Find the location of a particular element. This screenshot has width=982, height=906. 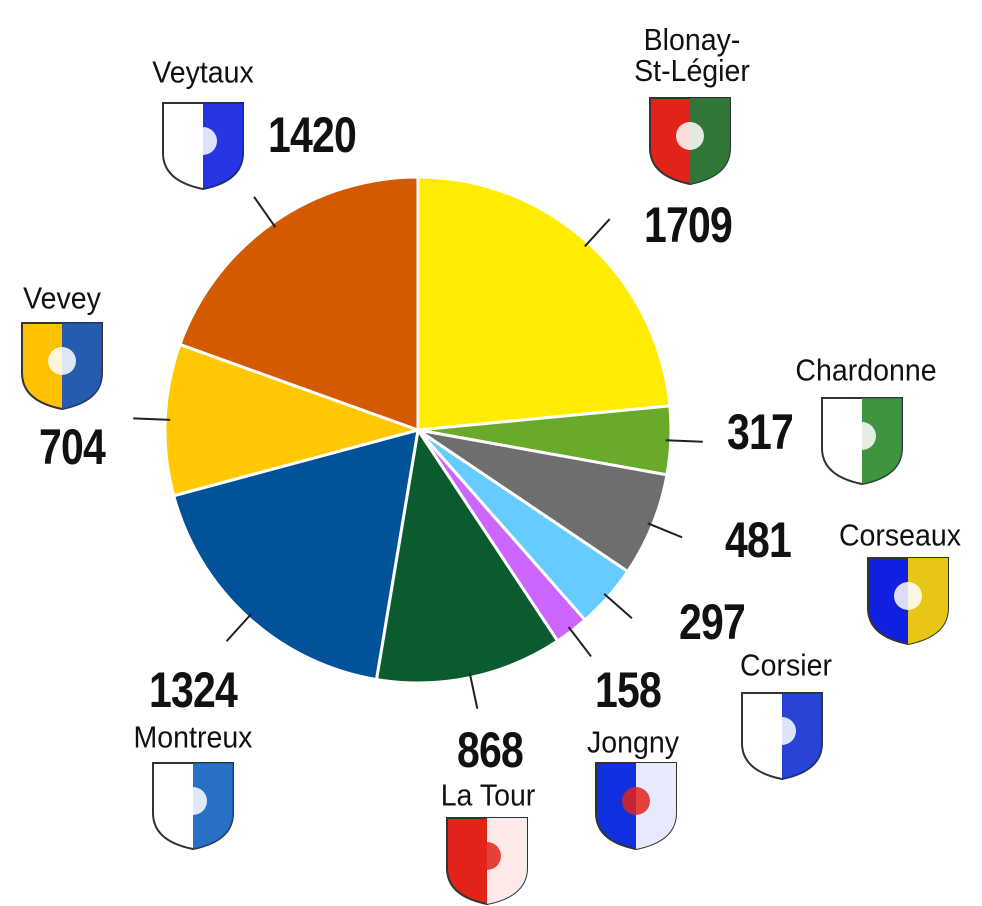

slice-name: Jongny is located at coordinates (633, 742).